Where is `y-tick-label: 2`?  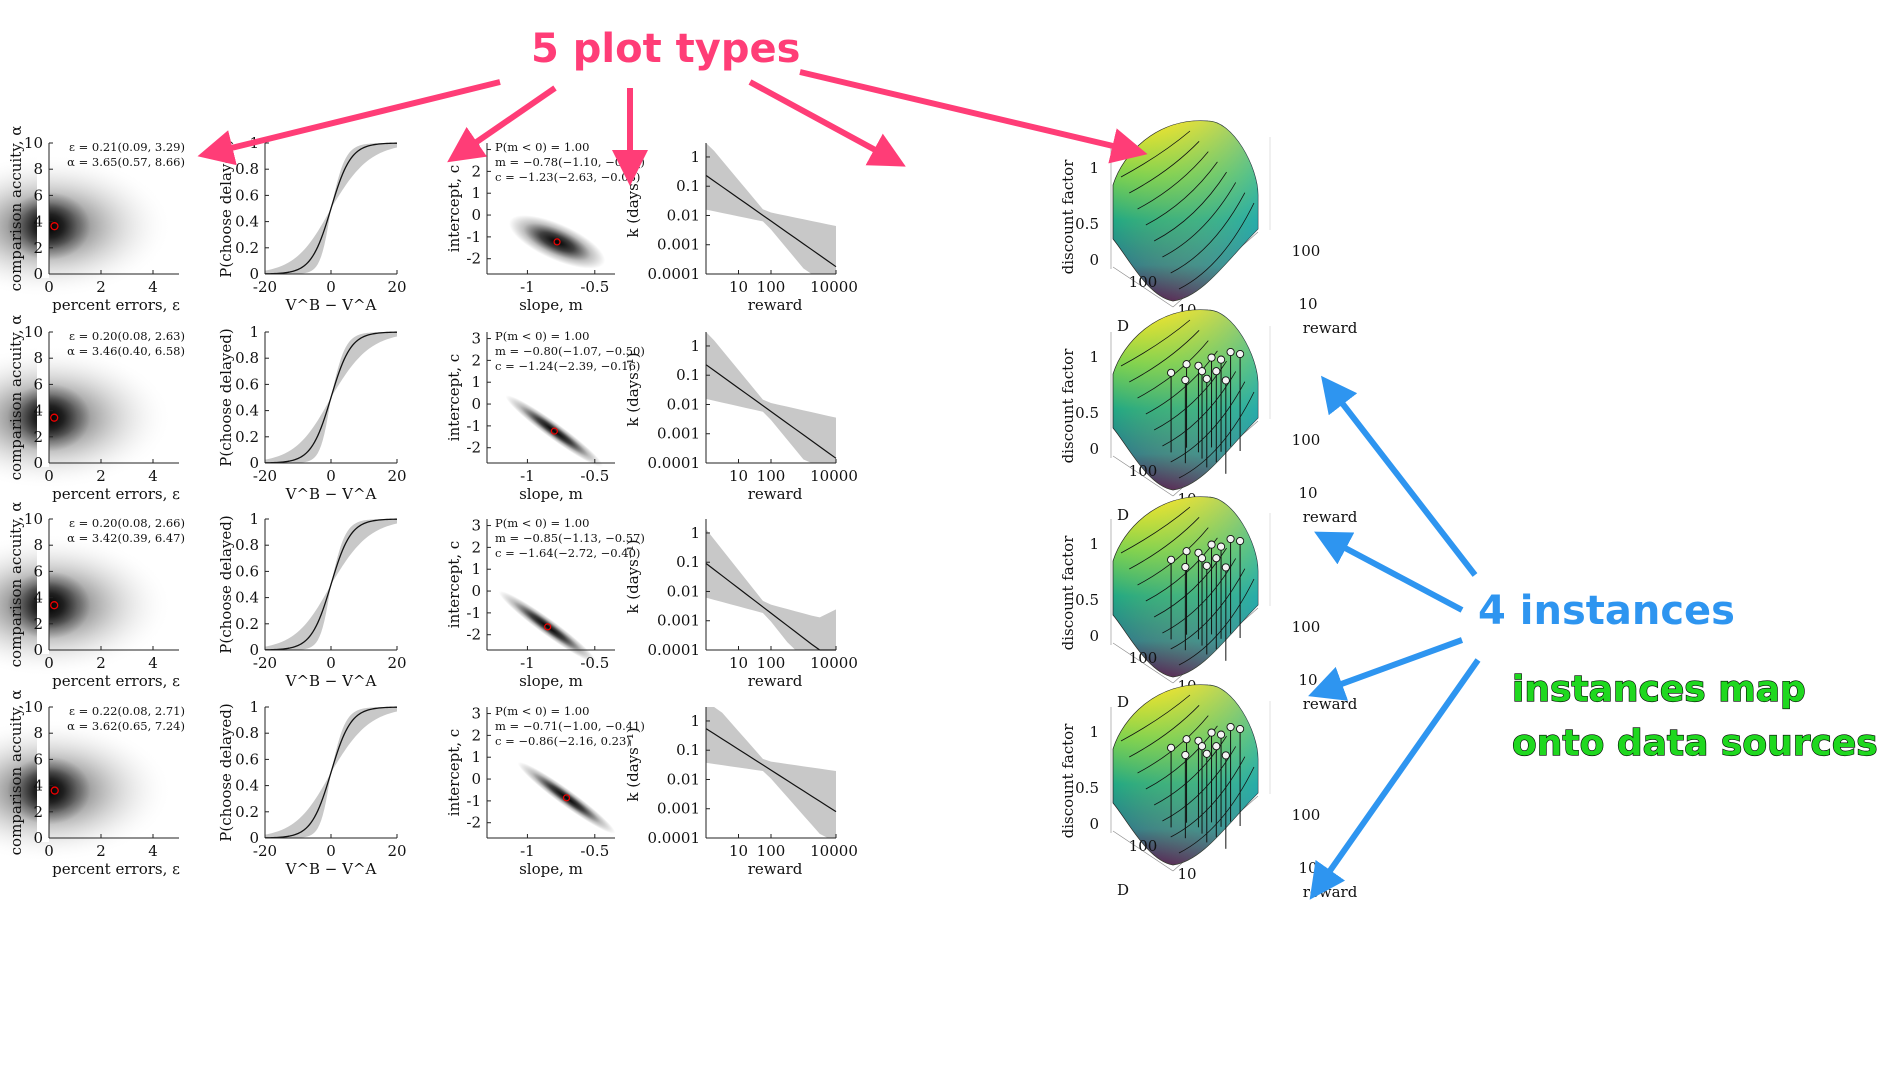
y-tick-label: 2 is located at coordinates (476, 360).